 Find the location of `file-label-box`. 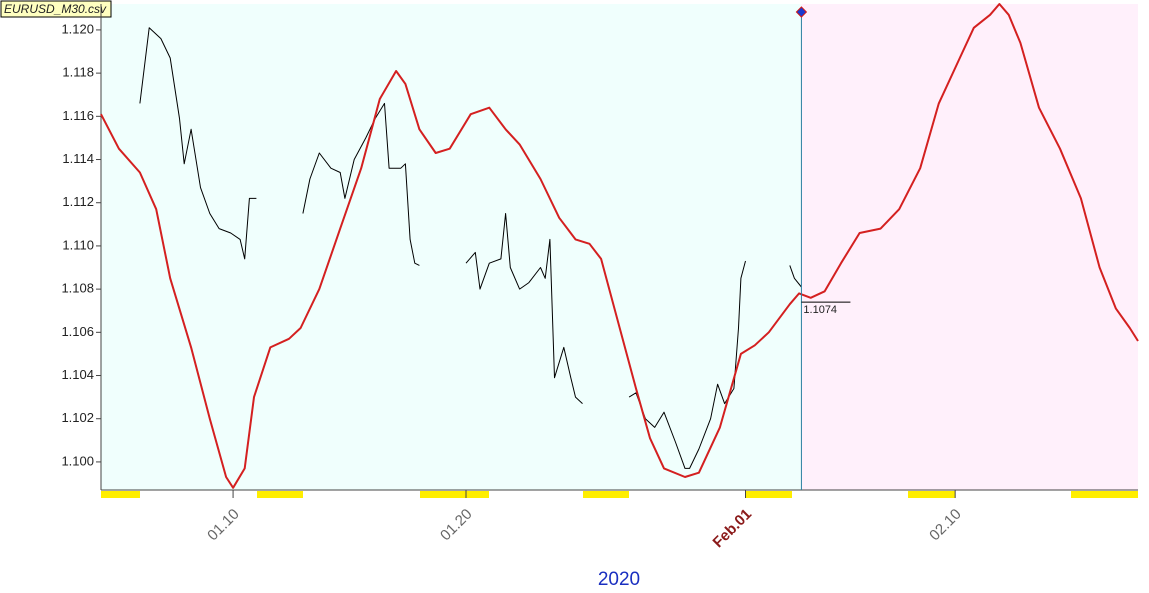

file-label-box is located at coordinates (56, 9).